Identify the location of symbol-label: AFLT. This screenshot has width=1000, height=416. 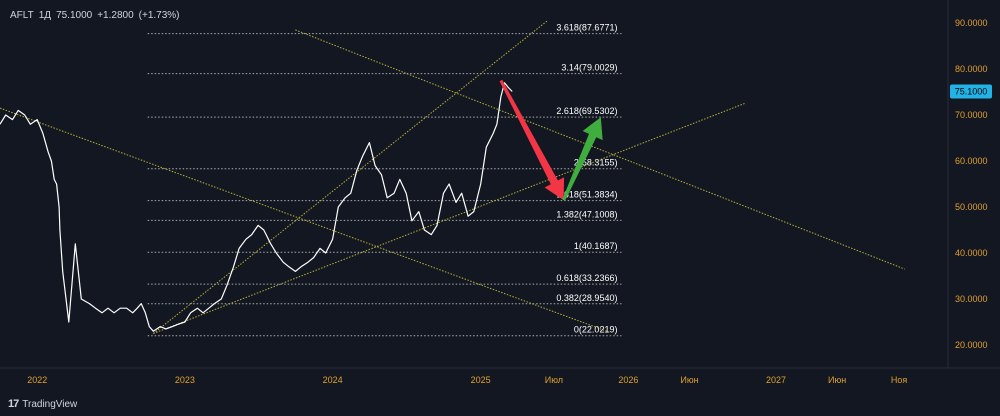
(22, 15).